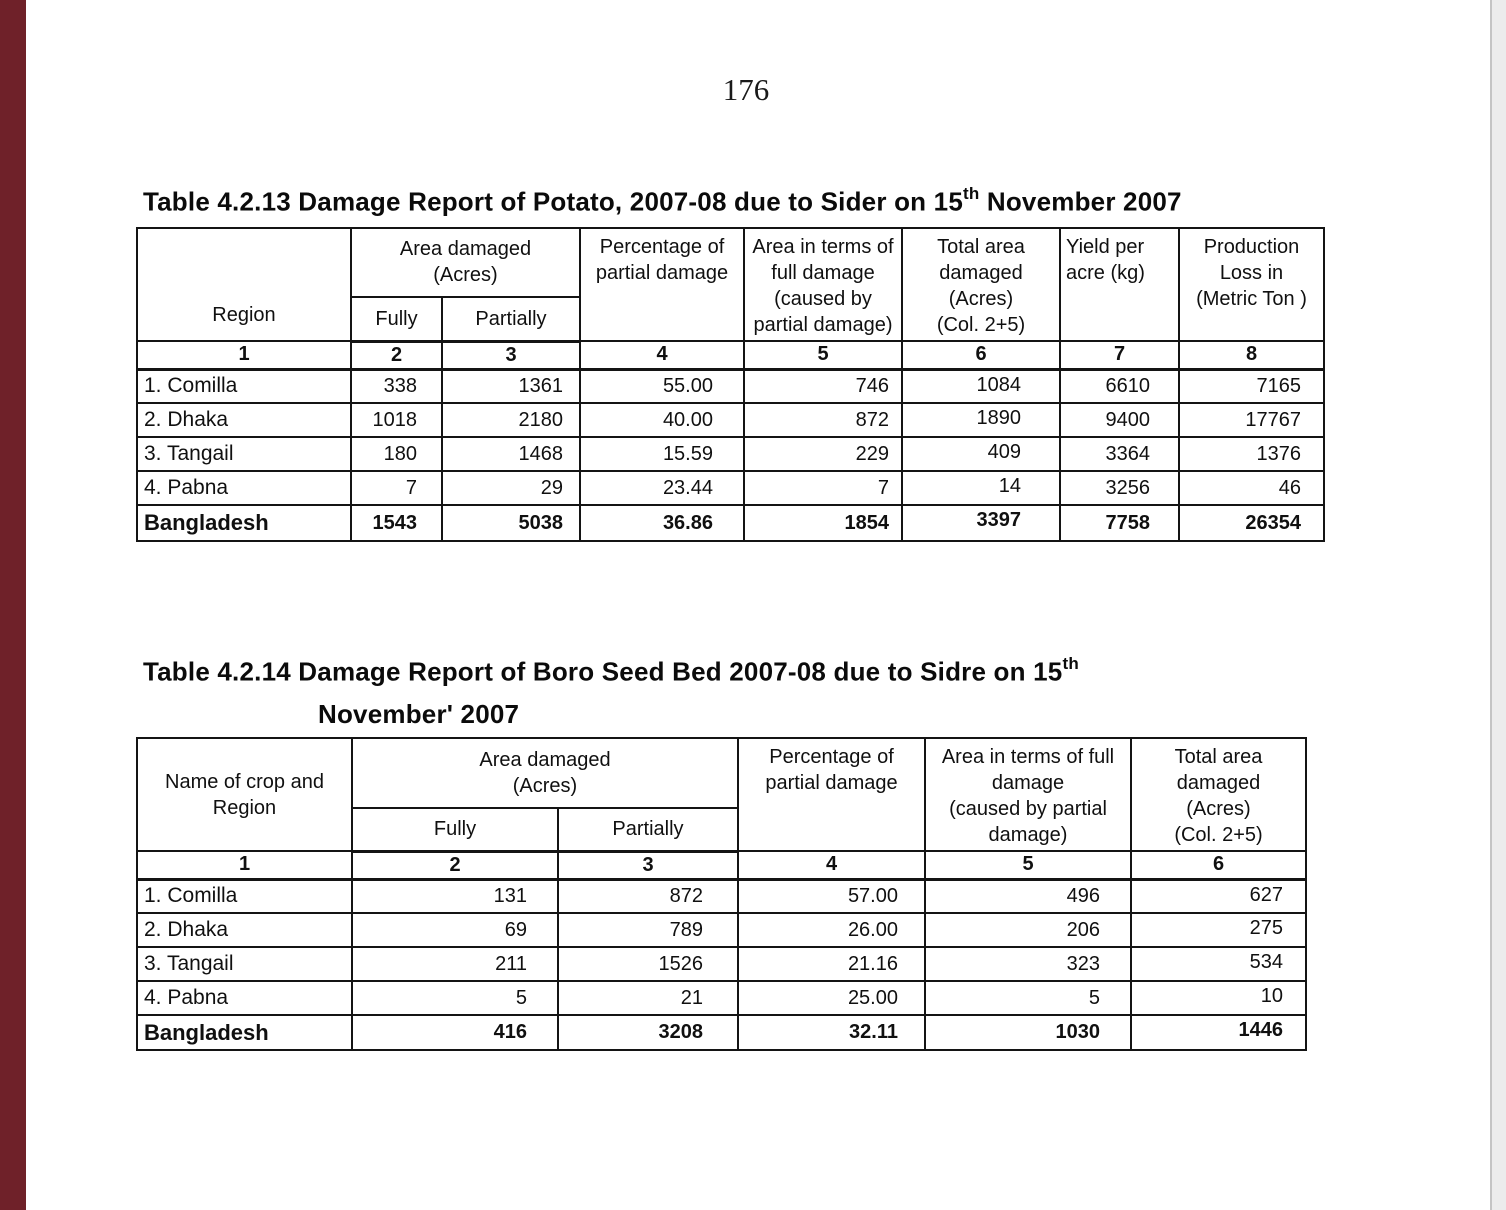 This screenshot has width=1506, height=1210. What do you see at coordinates (648, 1032) in the screenshot?
I see `total-value: 3208` at bounding box center [648, 1032].